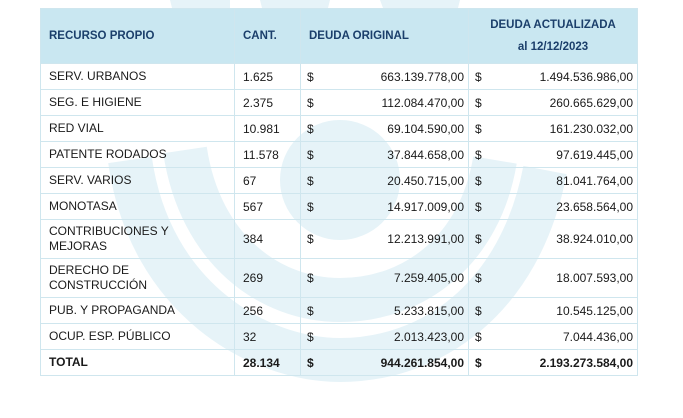 The image size is (683, 418). What do you see at coordinates (267, 278) in the screenshot?
I see `row-qty: 269` at bounding box center [267, 278].